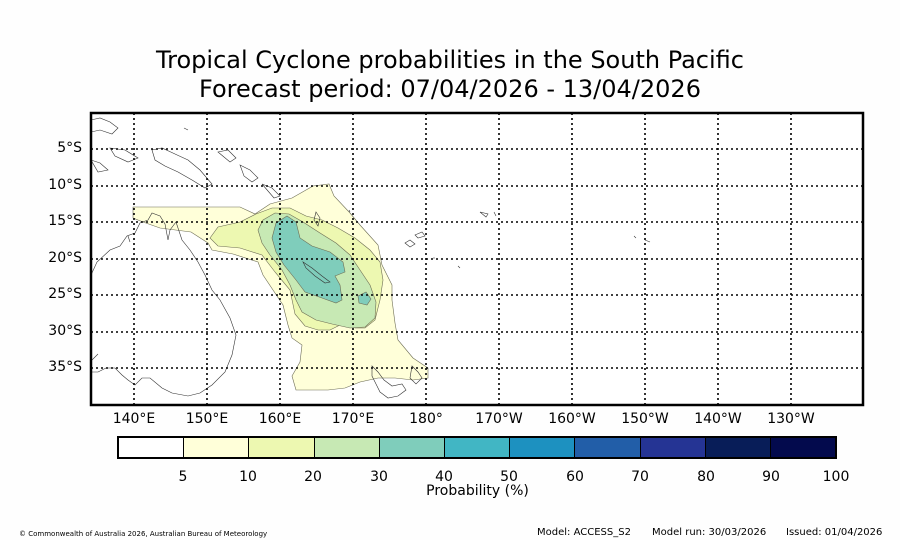 The width and height of the screenshot is (900, 540). What do you see at coordinates (65, 185) in the screenshot?
I see `lat-label-10s: 10°S` at bounding box center [65, 185].